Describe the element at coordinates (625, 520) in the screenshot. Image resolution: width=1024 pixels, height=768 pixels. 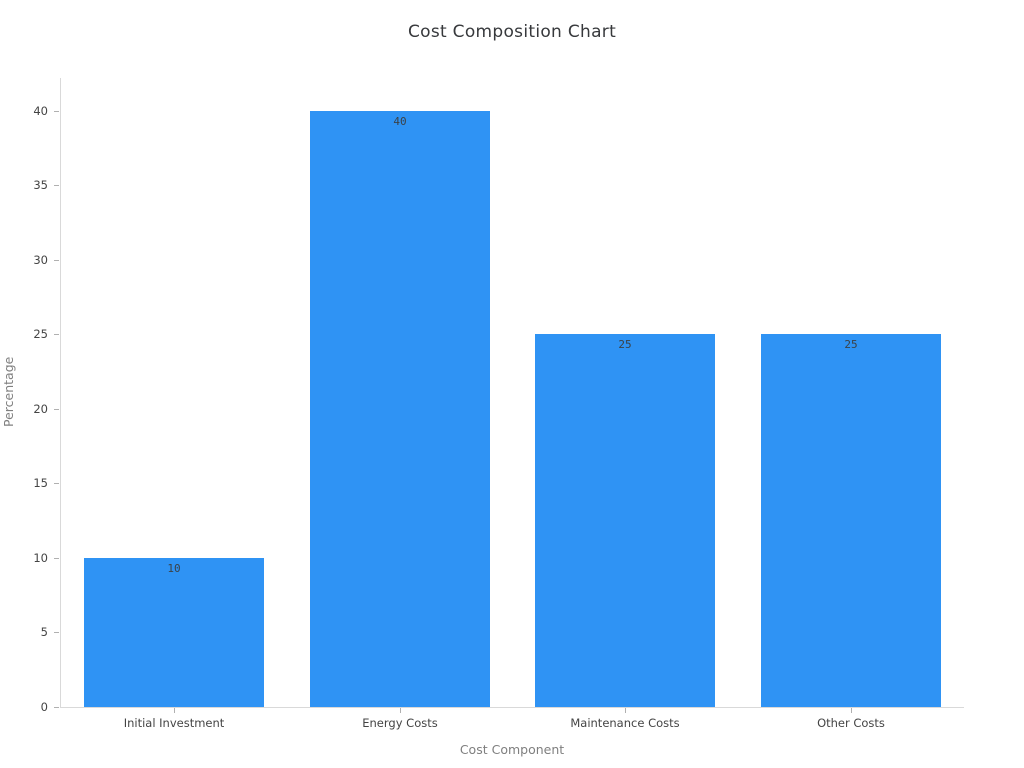
I see `bar-maintenance-costs: 25` at that location.